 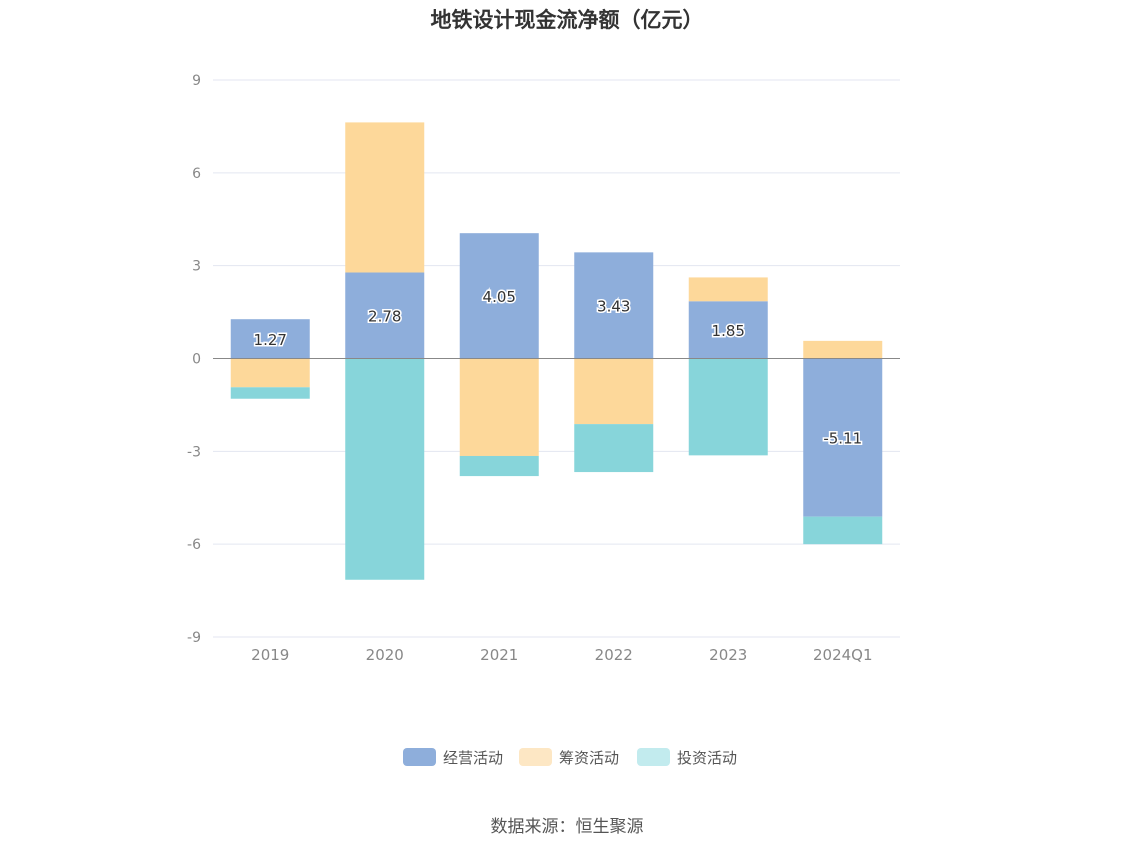 I want to click on data-label-2020: 2.78, so click(x=384, y=316).